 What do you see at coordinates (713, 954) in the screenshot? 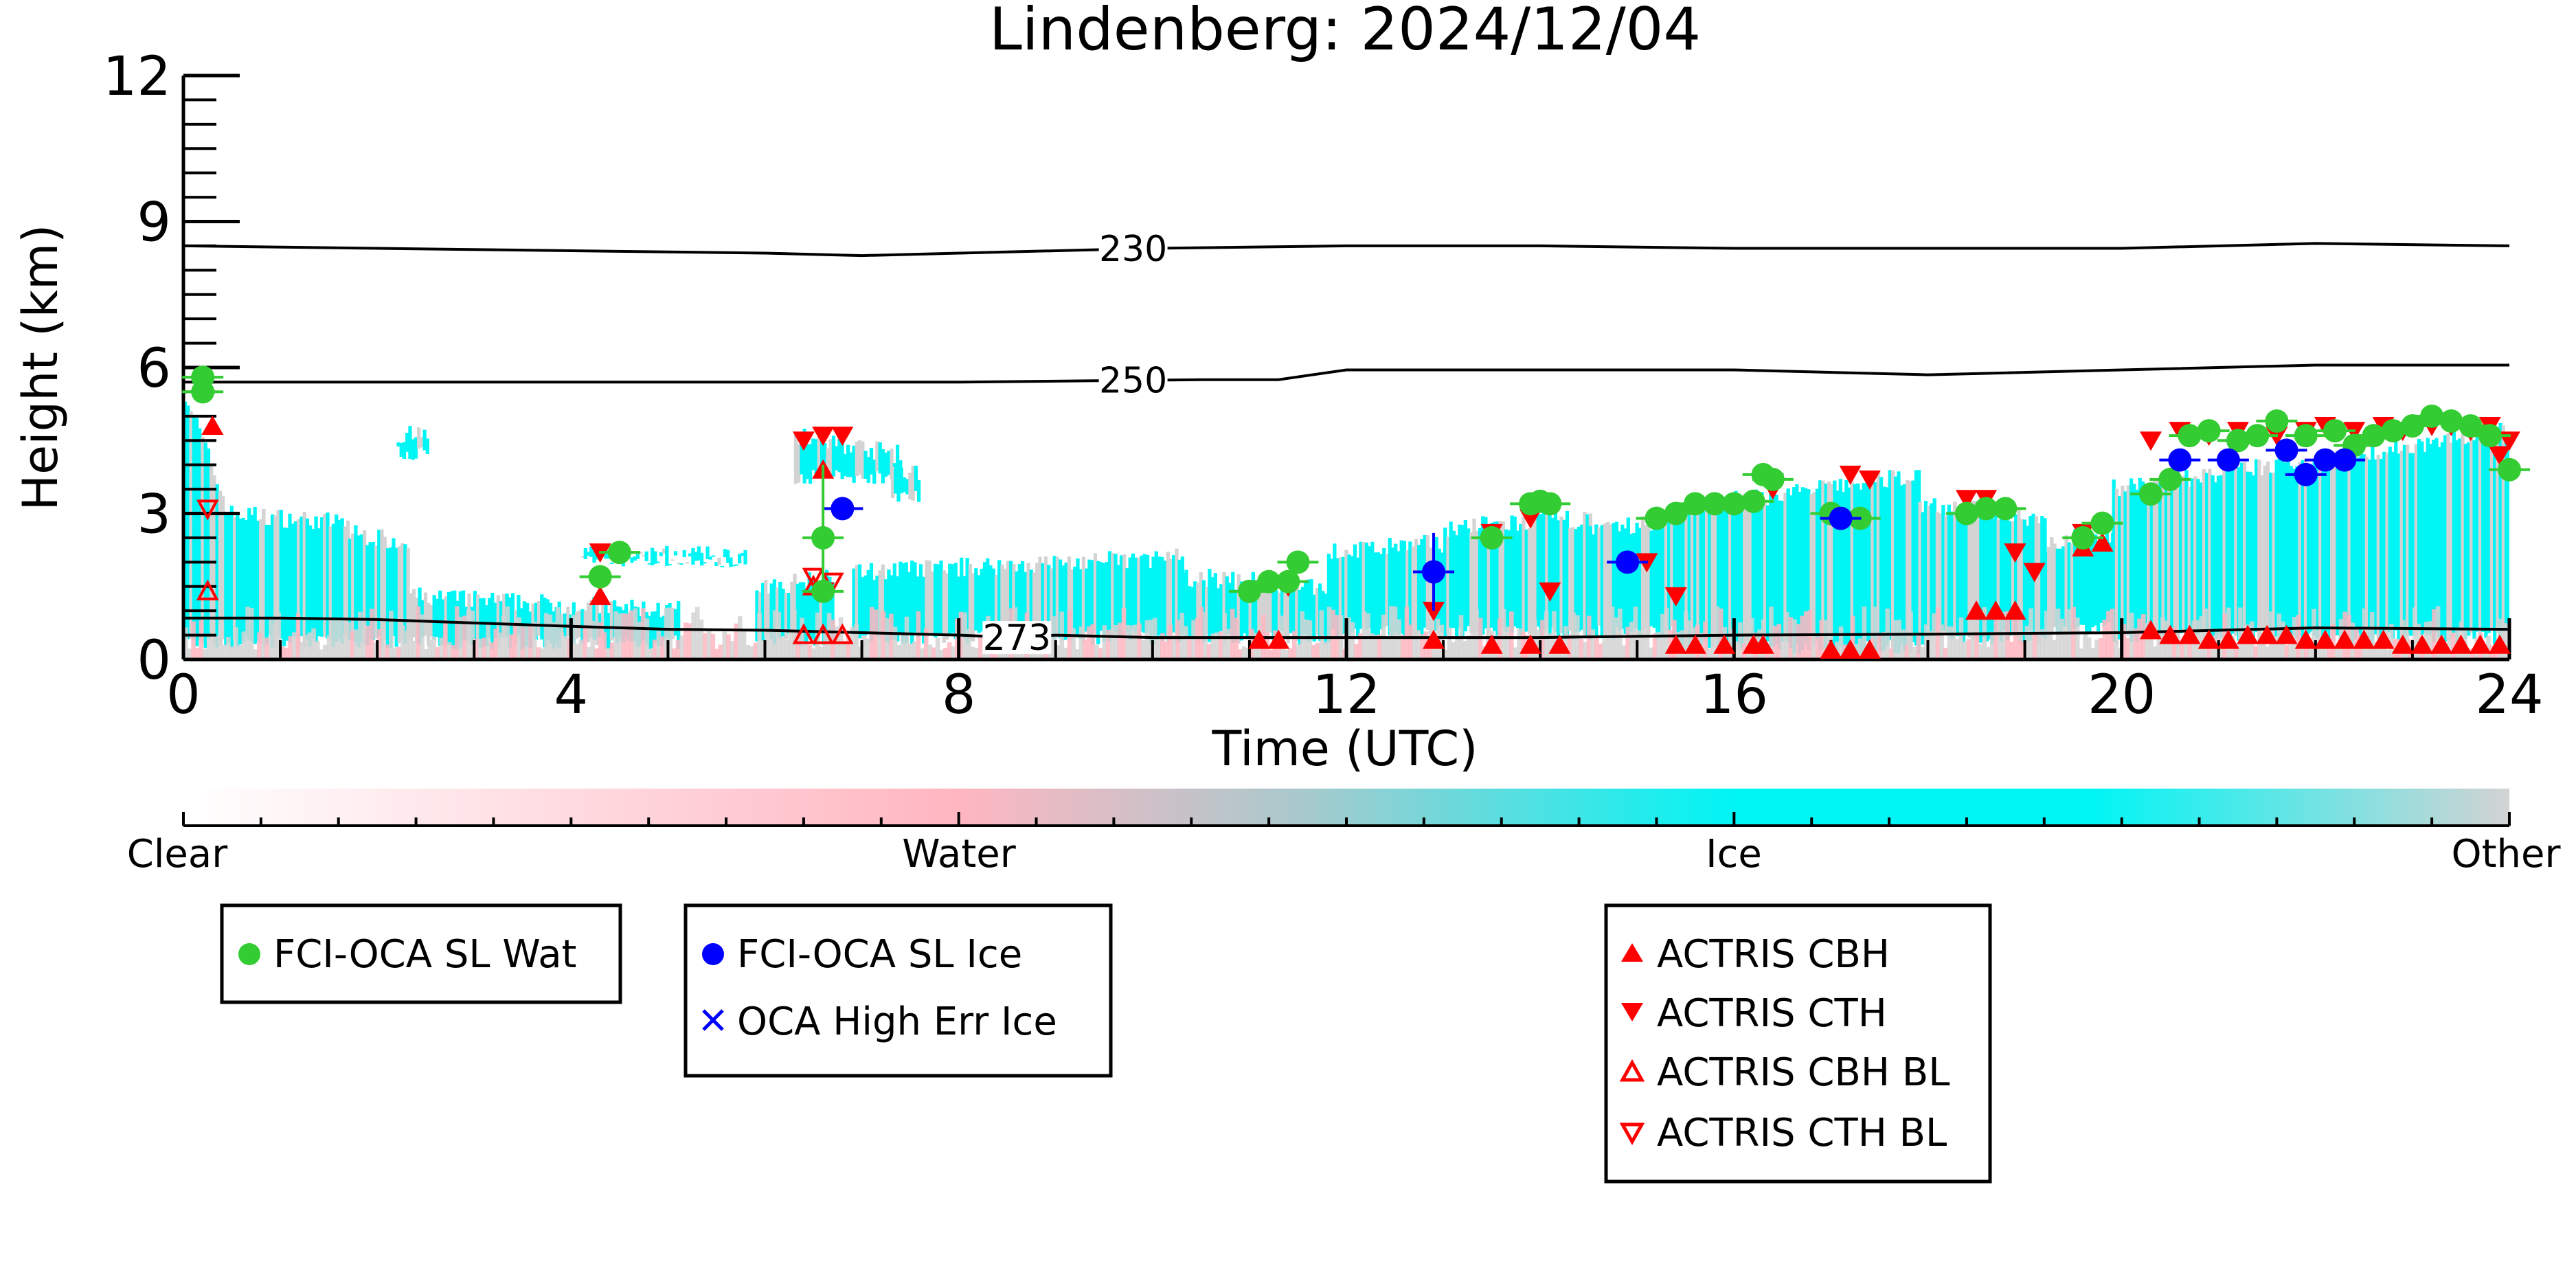
I see `legend-marker-fci-oca-sl-ice` at bounding box center [713, 954].